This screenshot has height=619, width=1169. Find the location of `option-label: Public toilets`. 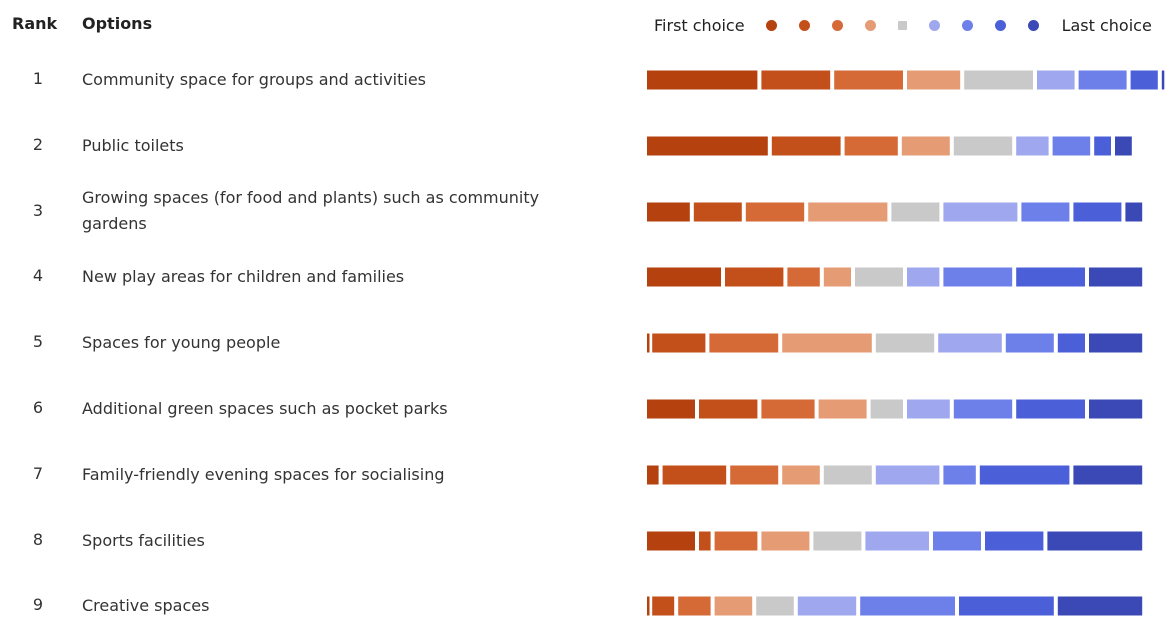

option-label: Public toilets is located at coordinates (133, 145).